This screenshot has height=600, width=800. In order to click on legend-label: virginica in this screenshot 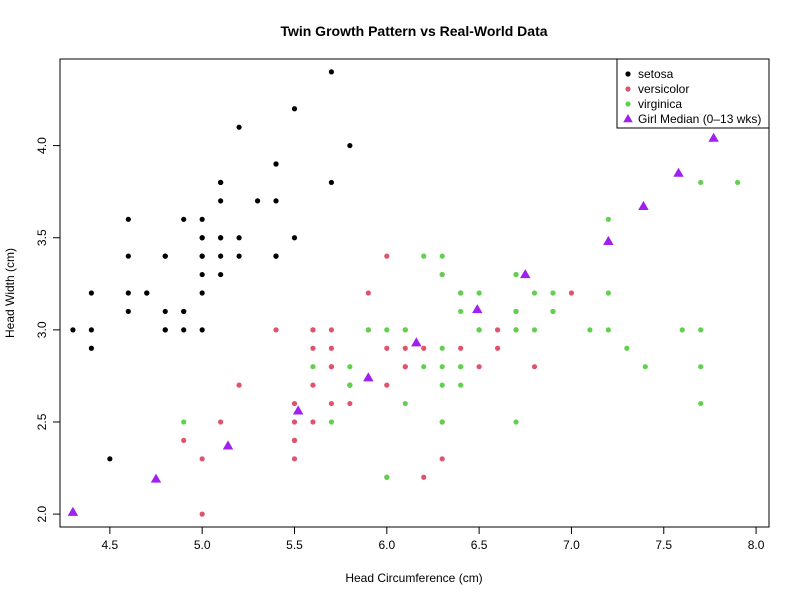, I will do `click(660, 104)`.